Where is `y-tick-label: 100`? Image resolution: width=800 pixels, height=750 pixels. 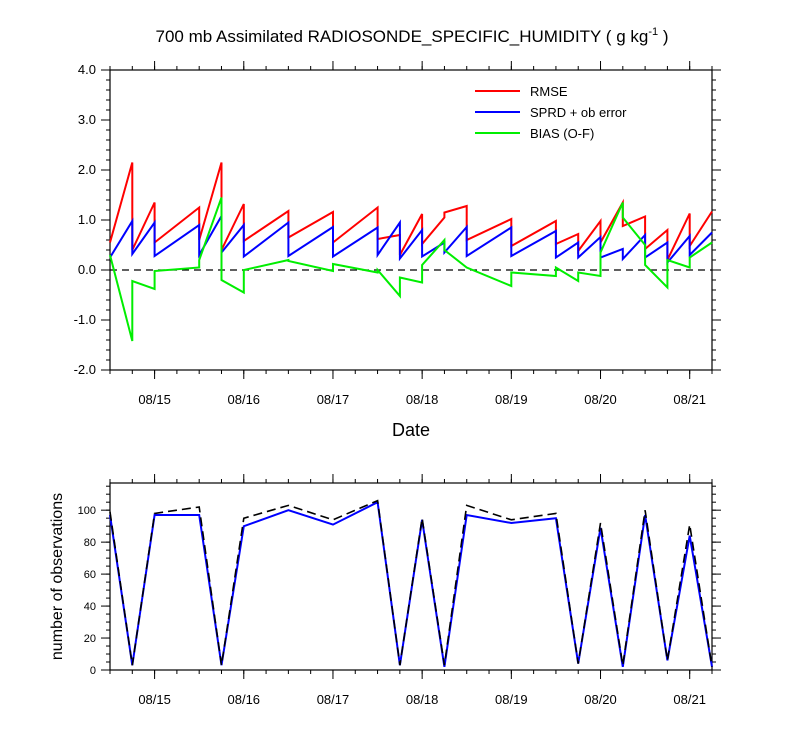 y-tick-label: 100 is located at coordinates (87, 511).